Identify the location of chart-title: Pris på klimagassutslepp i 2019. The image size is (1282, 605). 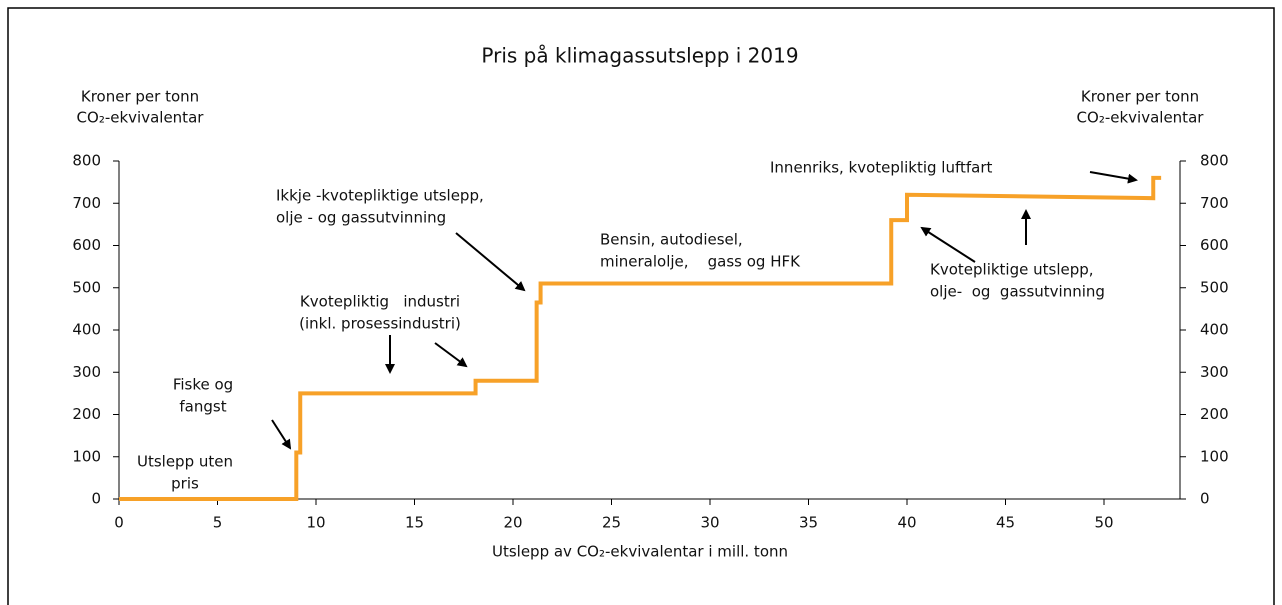
(639, 56).